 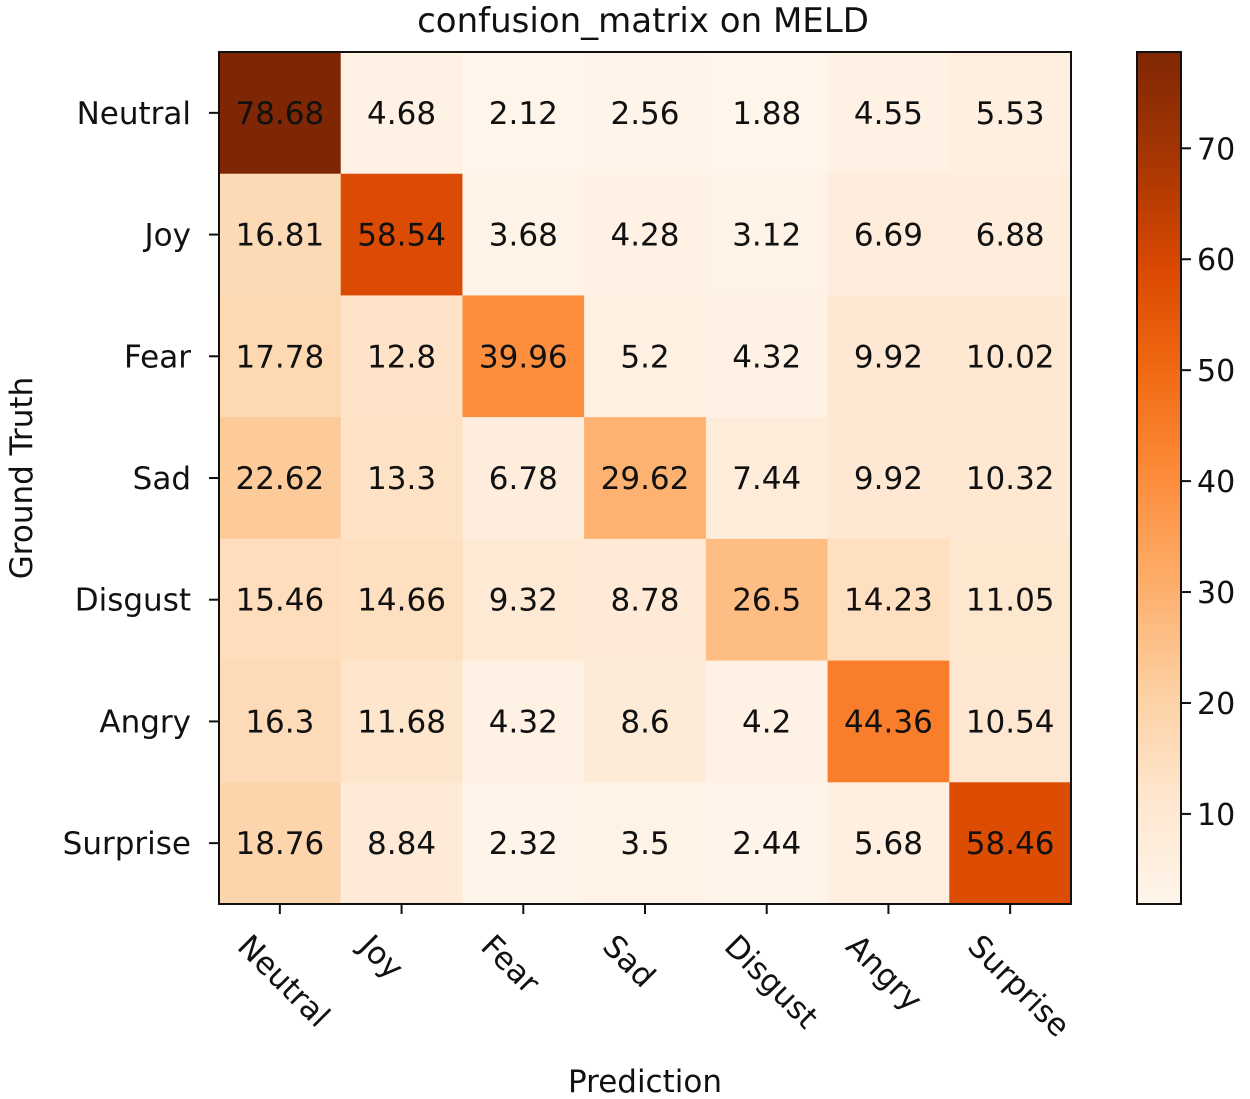 What do you see at coordinates (145, 722) in the screenshot?
I see `y-tick-label: Angry` at bounding box center [145, 722].